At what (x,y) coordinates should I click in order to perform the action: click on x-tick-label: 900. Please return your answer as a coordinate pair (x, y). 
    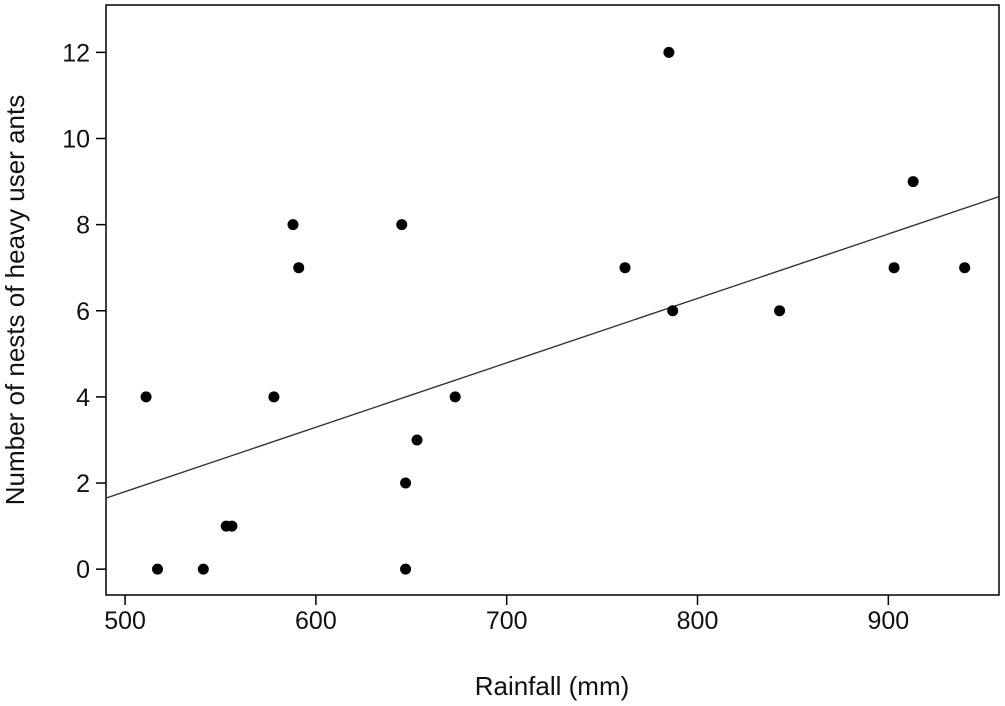
    Looking at the image, I should click on (888, 621).